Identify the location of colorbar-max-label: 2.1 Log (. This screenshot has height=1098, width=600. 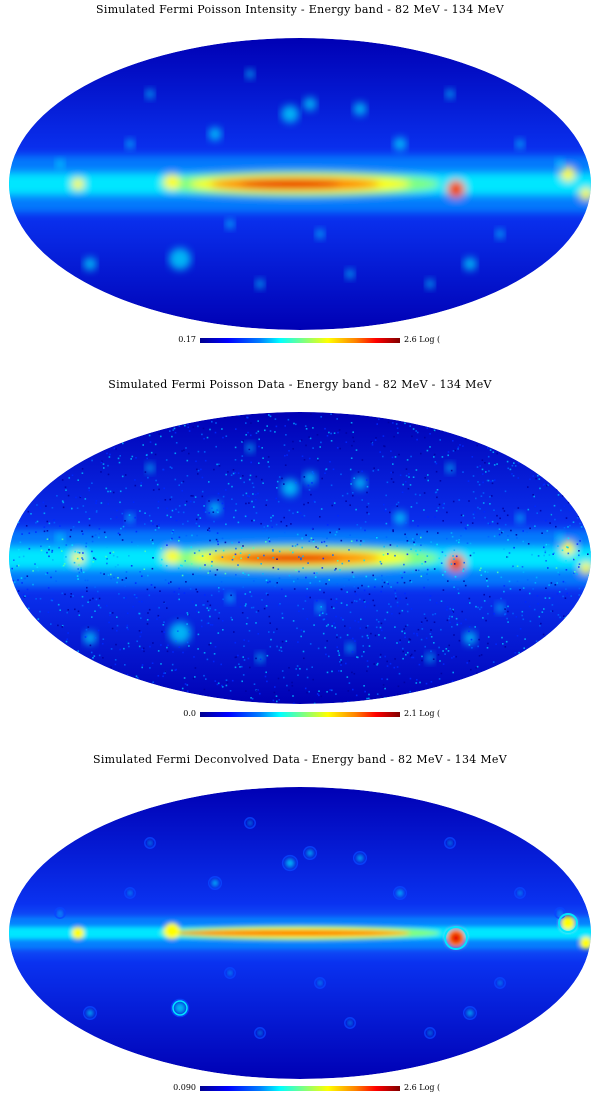
(422, 713).